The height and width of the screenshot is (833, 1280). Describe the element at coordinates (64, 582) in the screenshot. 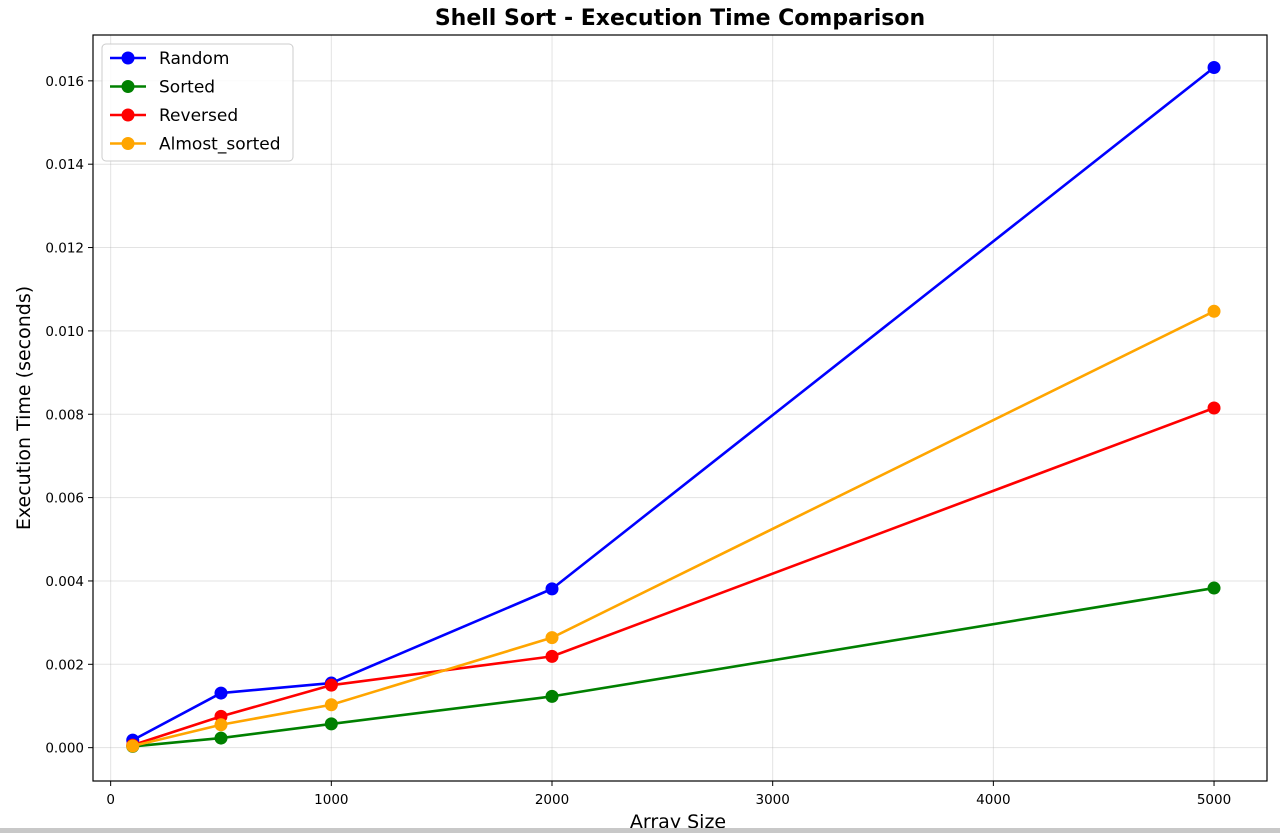

I see `y-tick-label: 0.004` at that location.